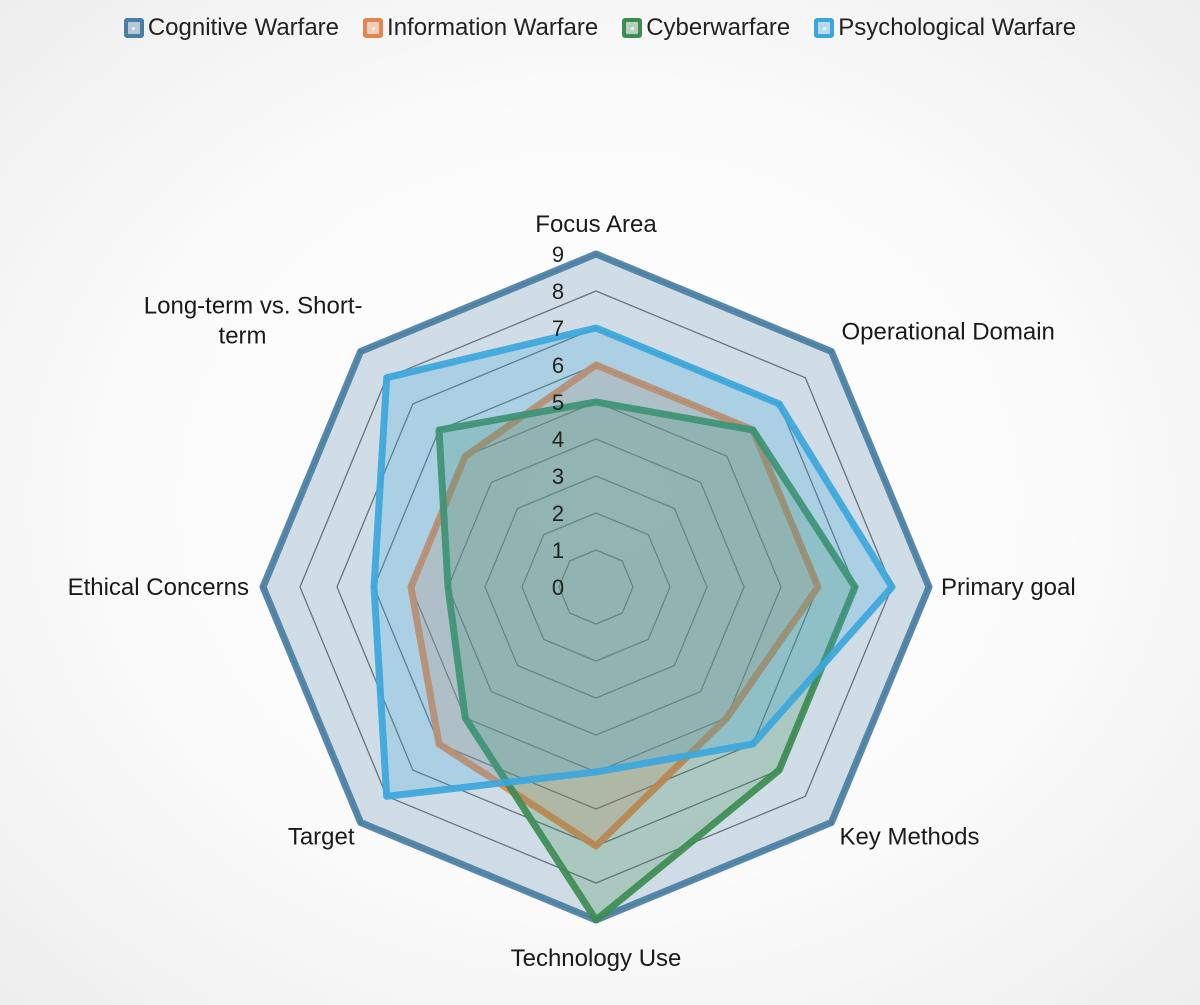  What do you see at coordinates (558, 476) in the screenshot?
I see `radial-tick-label: 3` at bounding box center [558, 476].